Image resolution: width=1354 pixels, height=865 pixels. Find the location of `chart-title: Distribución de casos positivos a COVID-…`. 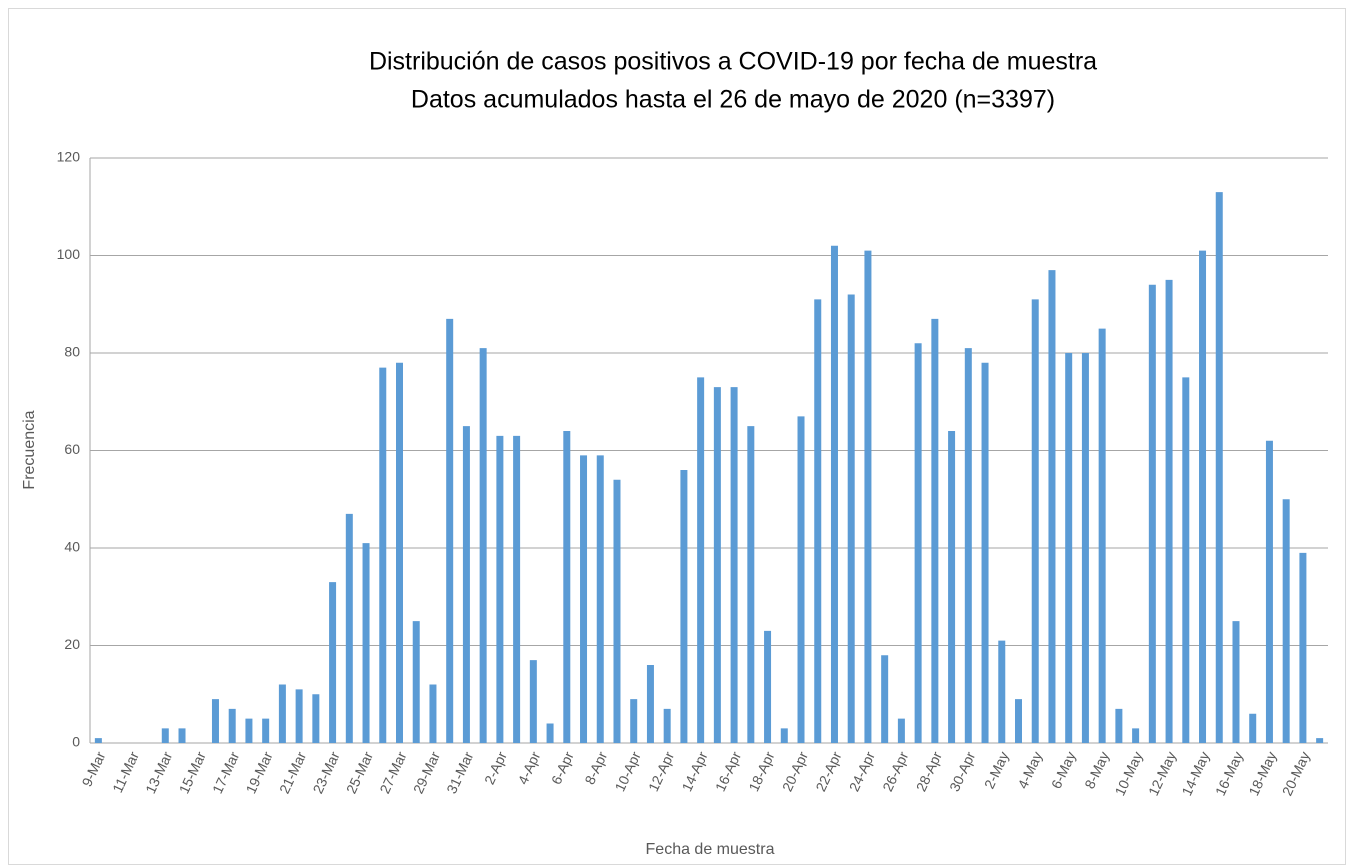

chart-title: Distribución de casos positivos a COVID-… is located at coordinates (733, 62).